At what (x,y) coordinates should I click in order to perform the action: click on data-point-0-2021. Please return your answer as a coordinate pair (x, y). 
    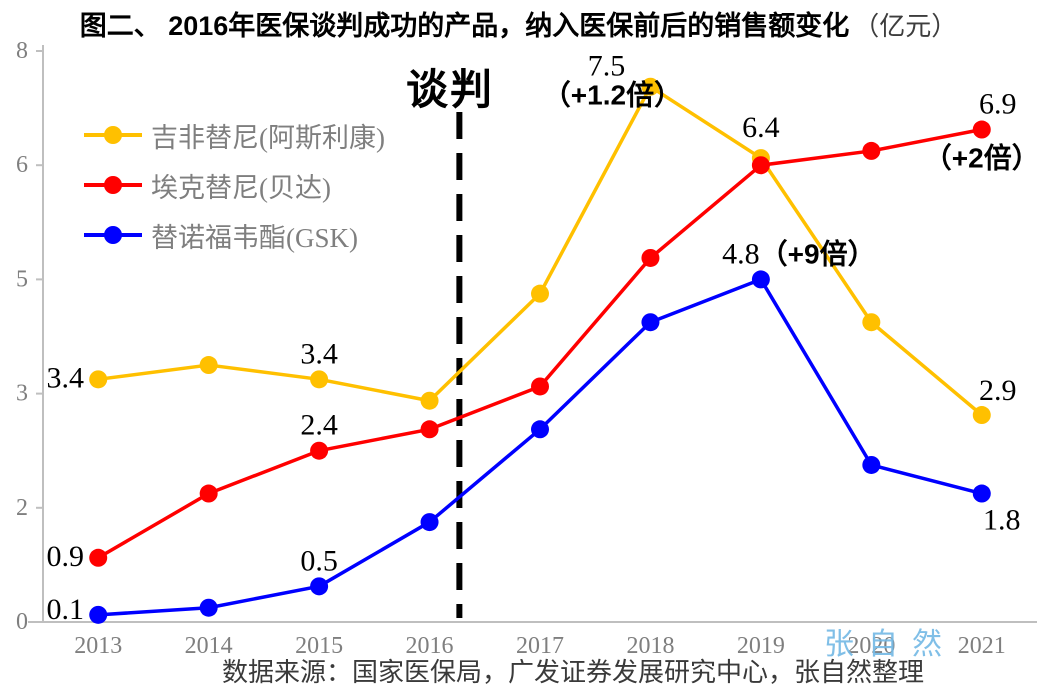
    Looking at the image, I should click on (981, 415).